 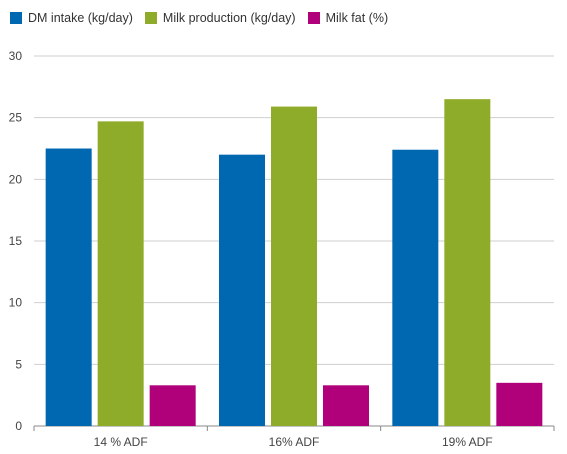 What do you see at coordinates (519, 404) in the screenshot?
I see `bar-milk-fat-19-adf` at bounding box center [519, 404].